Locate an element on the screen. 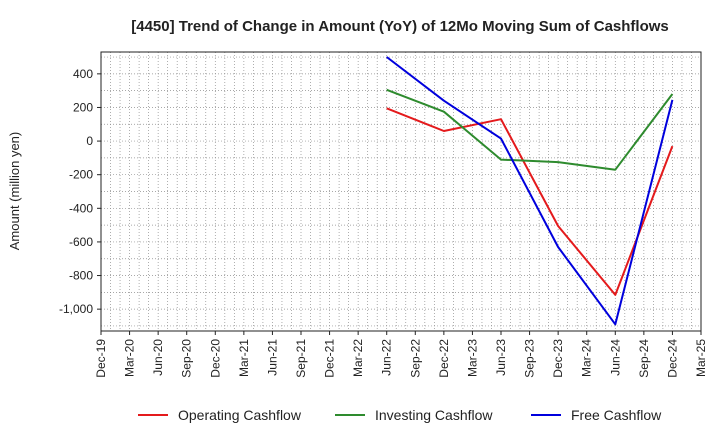  x-tick-label: Mar-21 is located at coordinates (244, 358).